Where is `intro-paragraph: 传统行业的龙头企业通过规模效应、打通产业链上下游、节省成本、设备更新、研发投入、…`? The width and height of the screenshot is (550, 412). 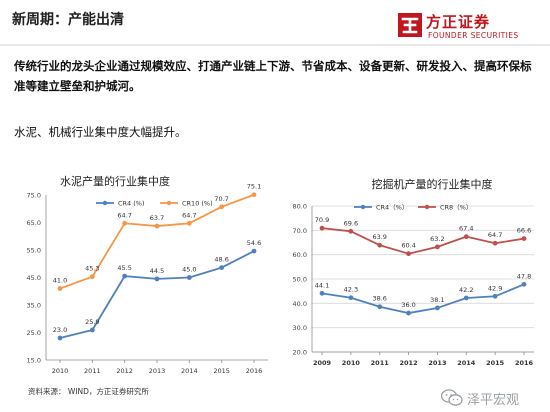
intro-paragraph: 传统行业的龙头企业通过规模效应、打通产业链上下游、节省成本、设备更新、研发投入、… is located at coordinates (273, 76).